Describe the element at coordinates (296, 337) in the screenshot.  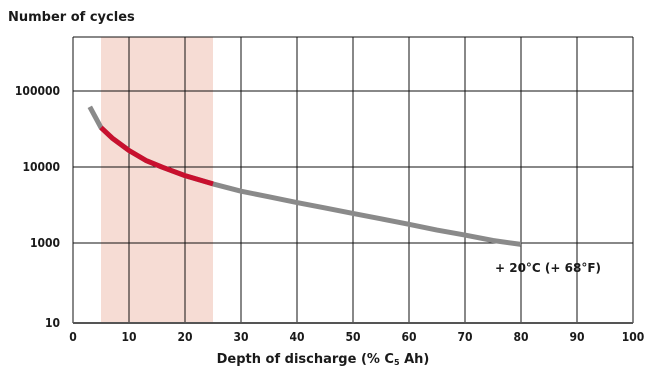
I see `x-tick-label: 40` at that location.